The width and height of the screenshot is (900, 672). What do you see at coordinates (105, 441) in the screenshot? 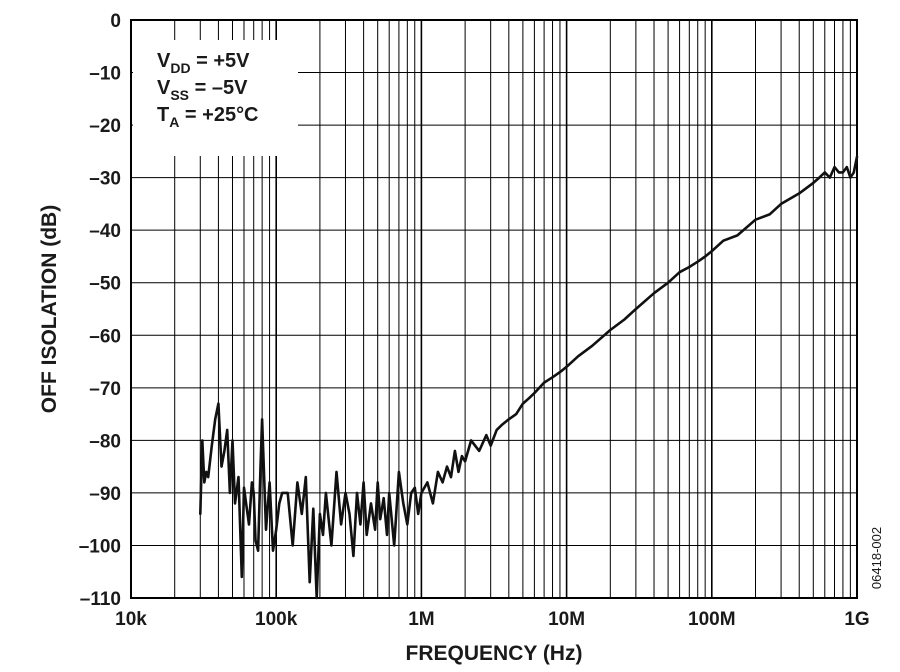
I see `y-tick-label: –80` at bounding box center [105, 441].